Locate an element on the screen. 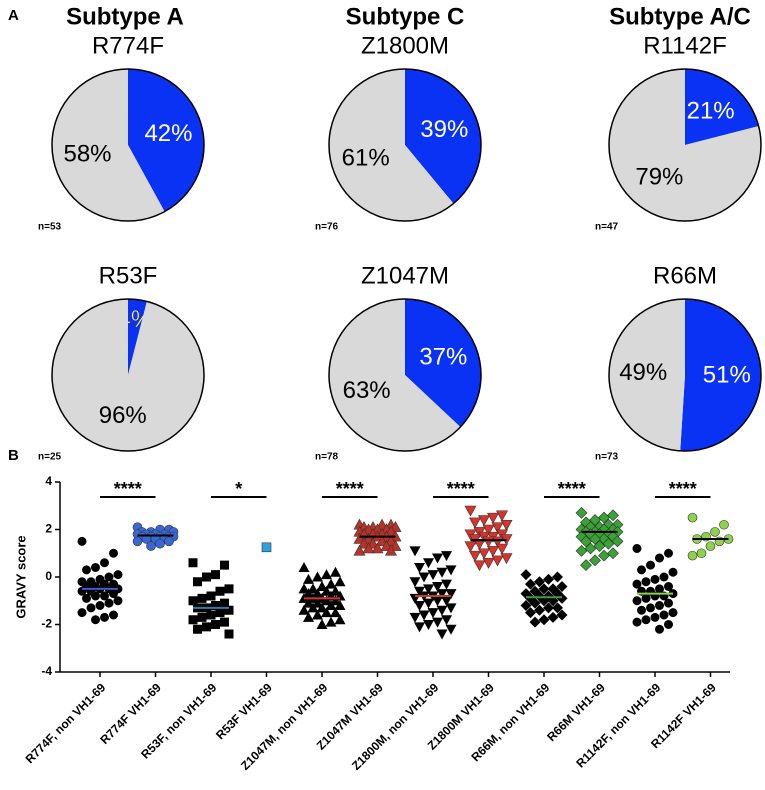 The image size is (765, 790). column-header: Subtype C is located at coordinates (405, 16).